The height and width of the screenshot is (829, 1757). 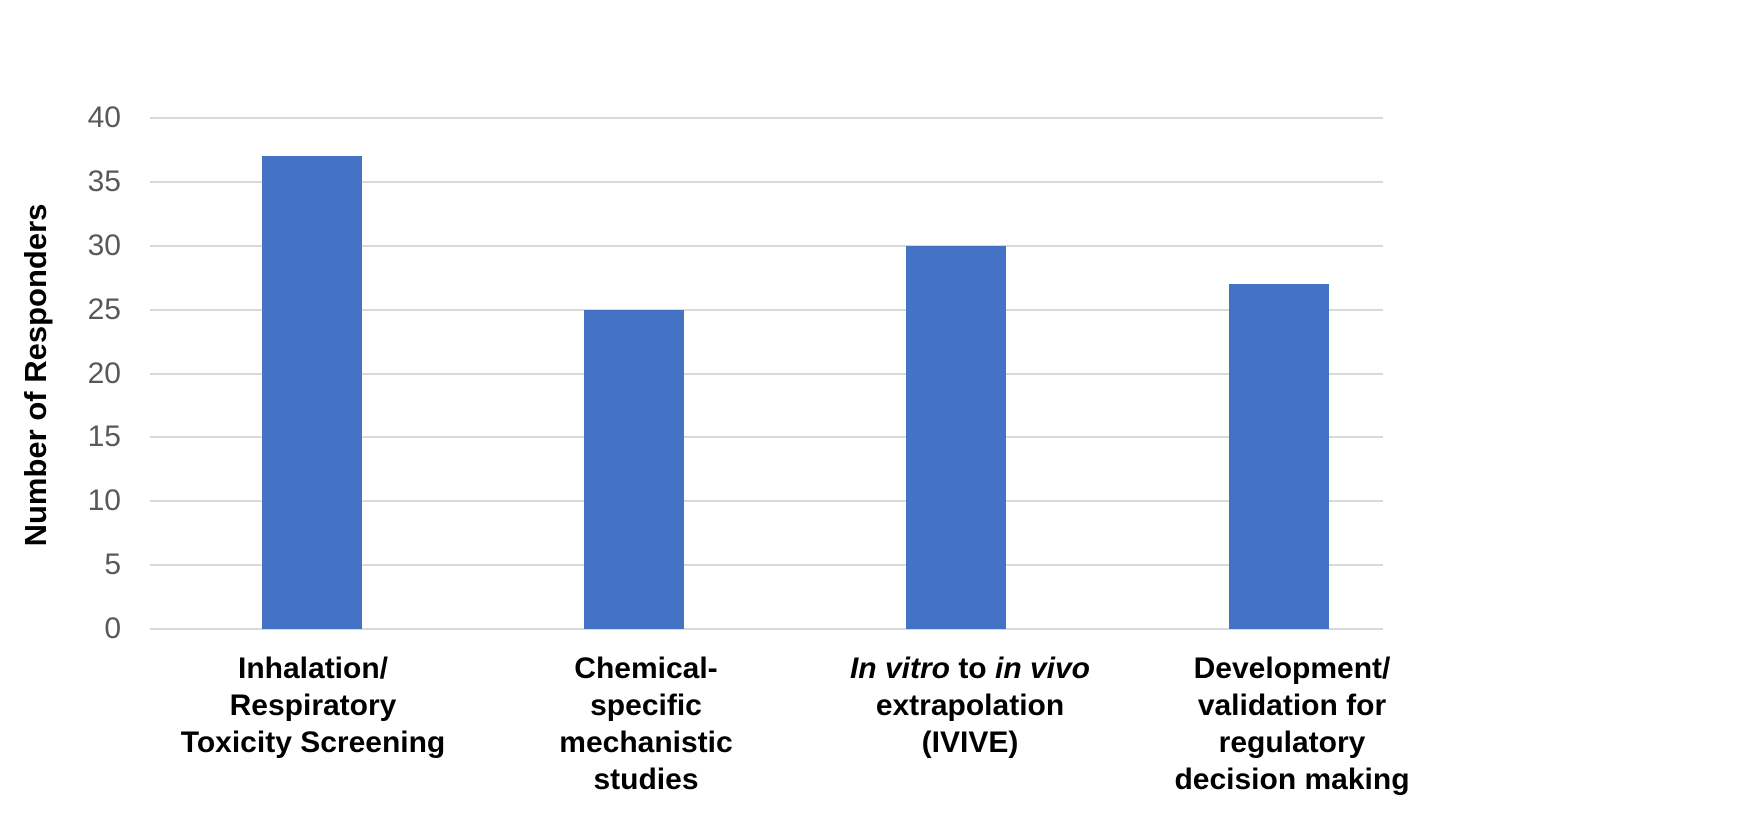 I want to click on y-axis-tick-label: 25, so click(x=104, y=309).